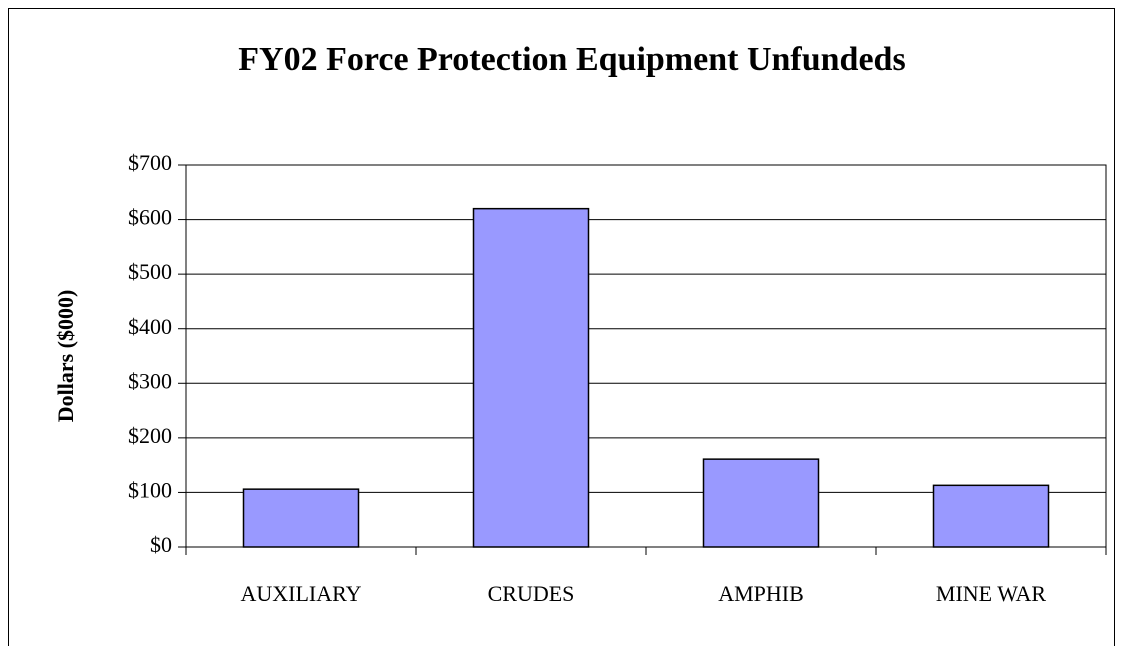  What do you see at coordinates (161, 544) in the screenshot?
I see `y-tick-label: $0` at bounding box center [161, 544].